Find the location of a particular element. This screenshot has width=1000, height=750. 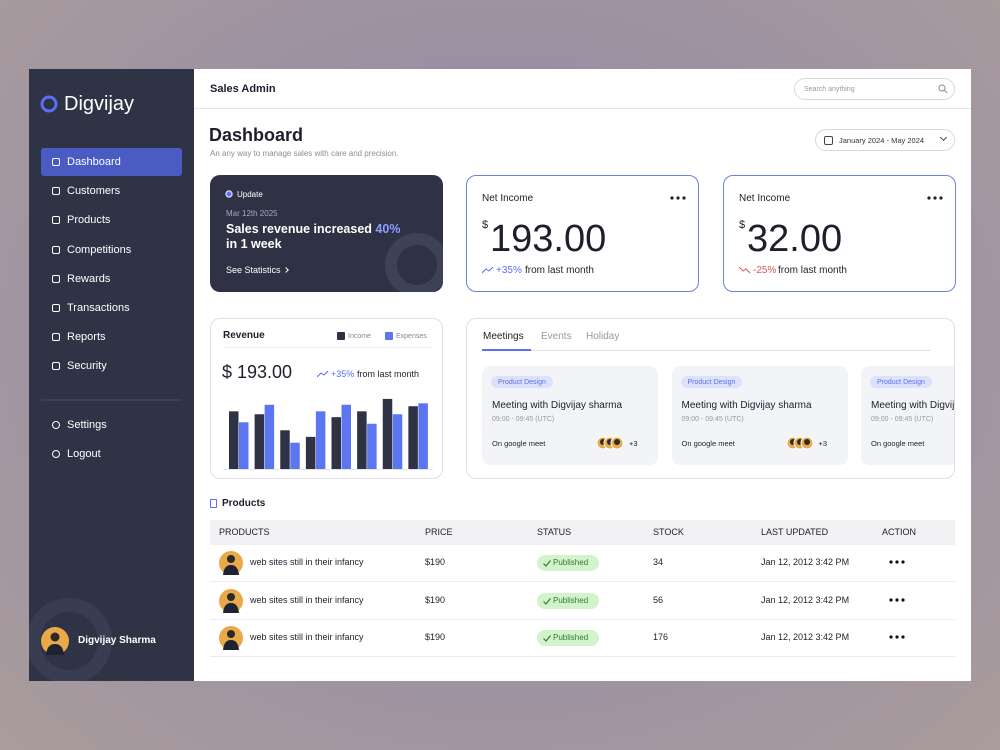

nav-item: Transactions is located at coordinates (111, 308).